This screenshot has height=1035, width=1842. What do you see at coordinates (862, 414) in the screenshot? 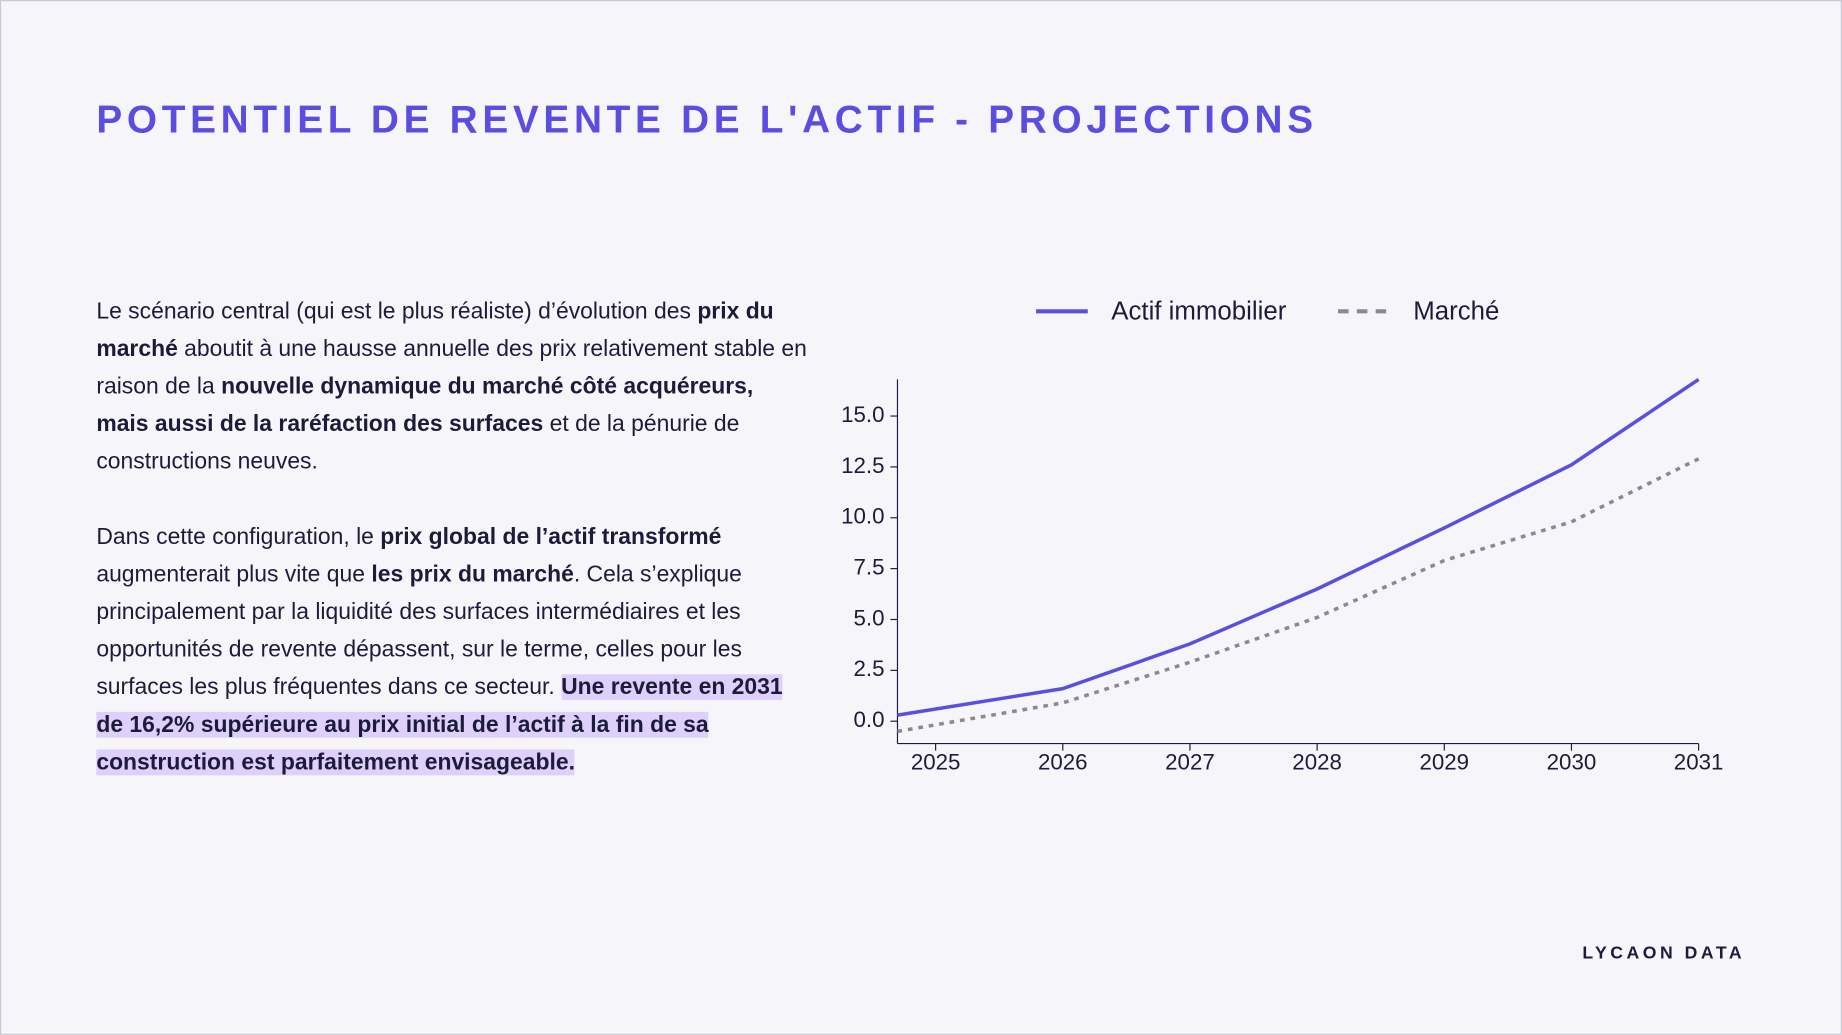
I see `y-tick-label: 15.0` at bounding box center [862, 414].